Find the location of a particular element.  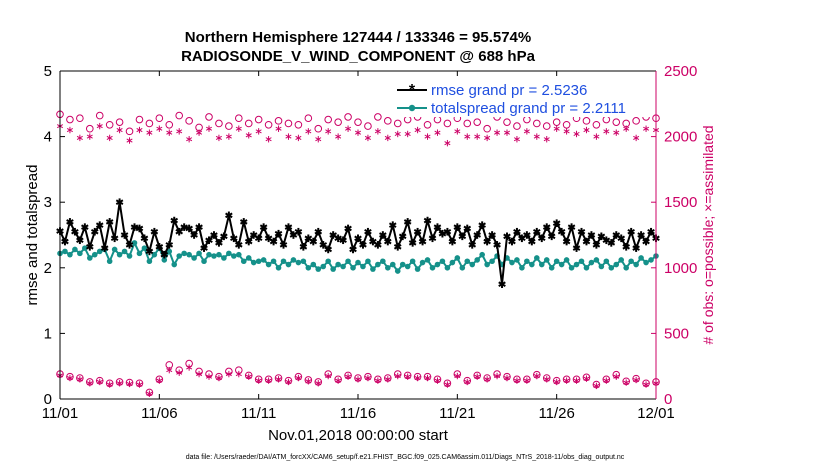

chart-title-line2: RADIOSONDE_V_WIND_COMPONENT @ 688 hPa is located at coordinates (358, 56).